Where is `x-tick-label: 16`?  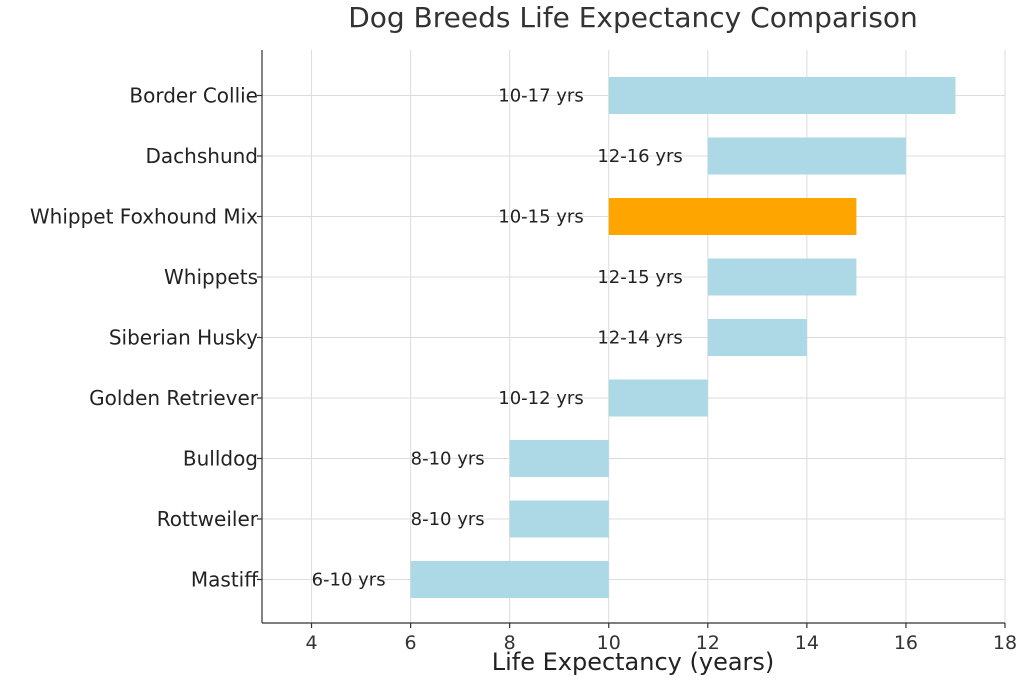 x-tick-label: 16 is located at coordinates (906, 643).